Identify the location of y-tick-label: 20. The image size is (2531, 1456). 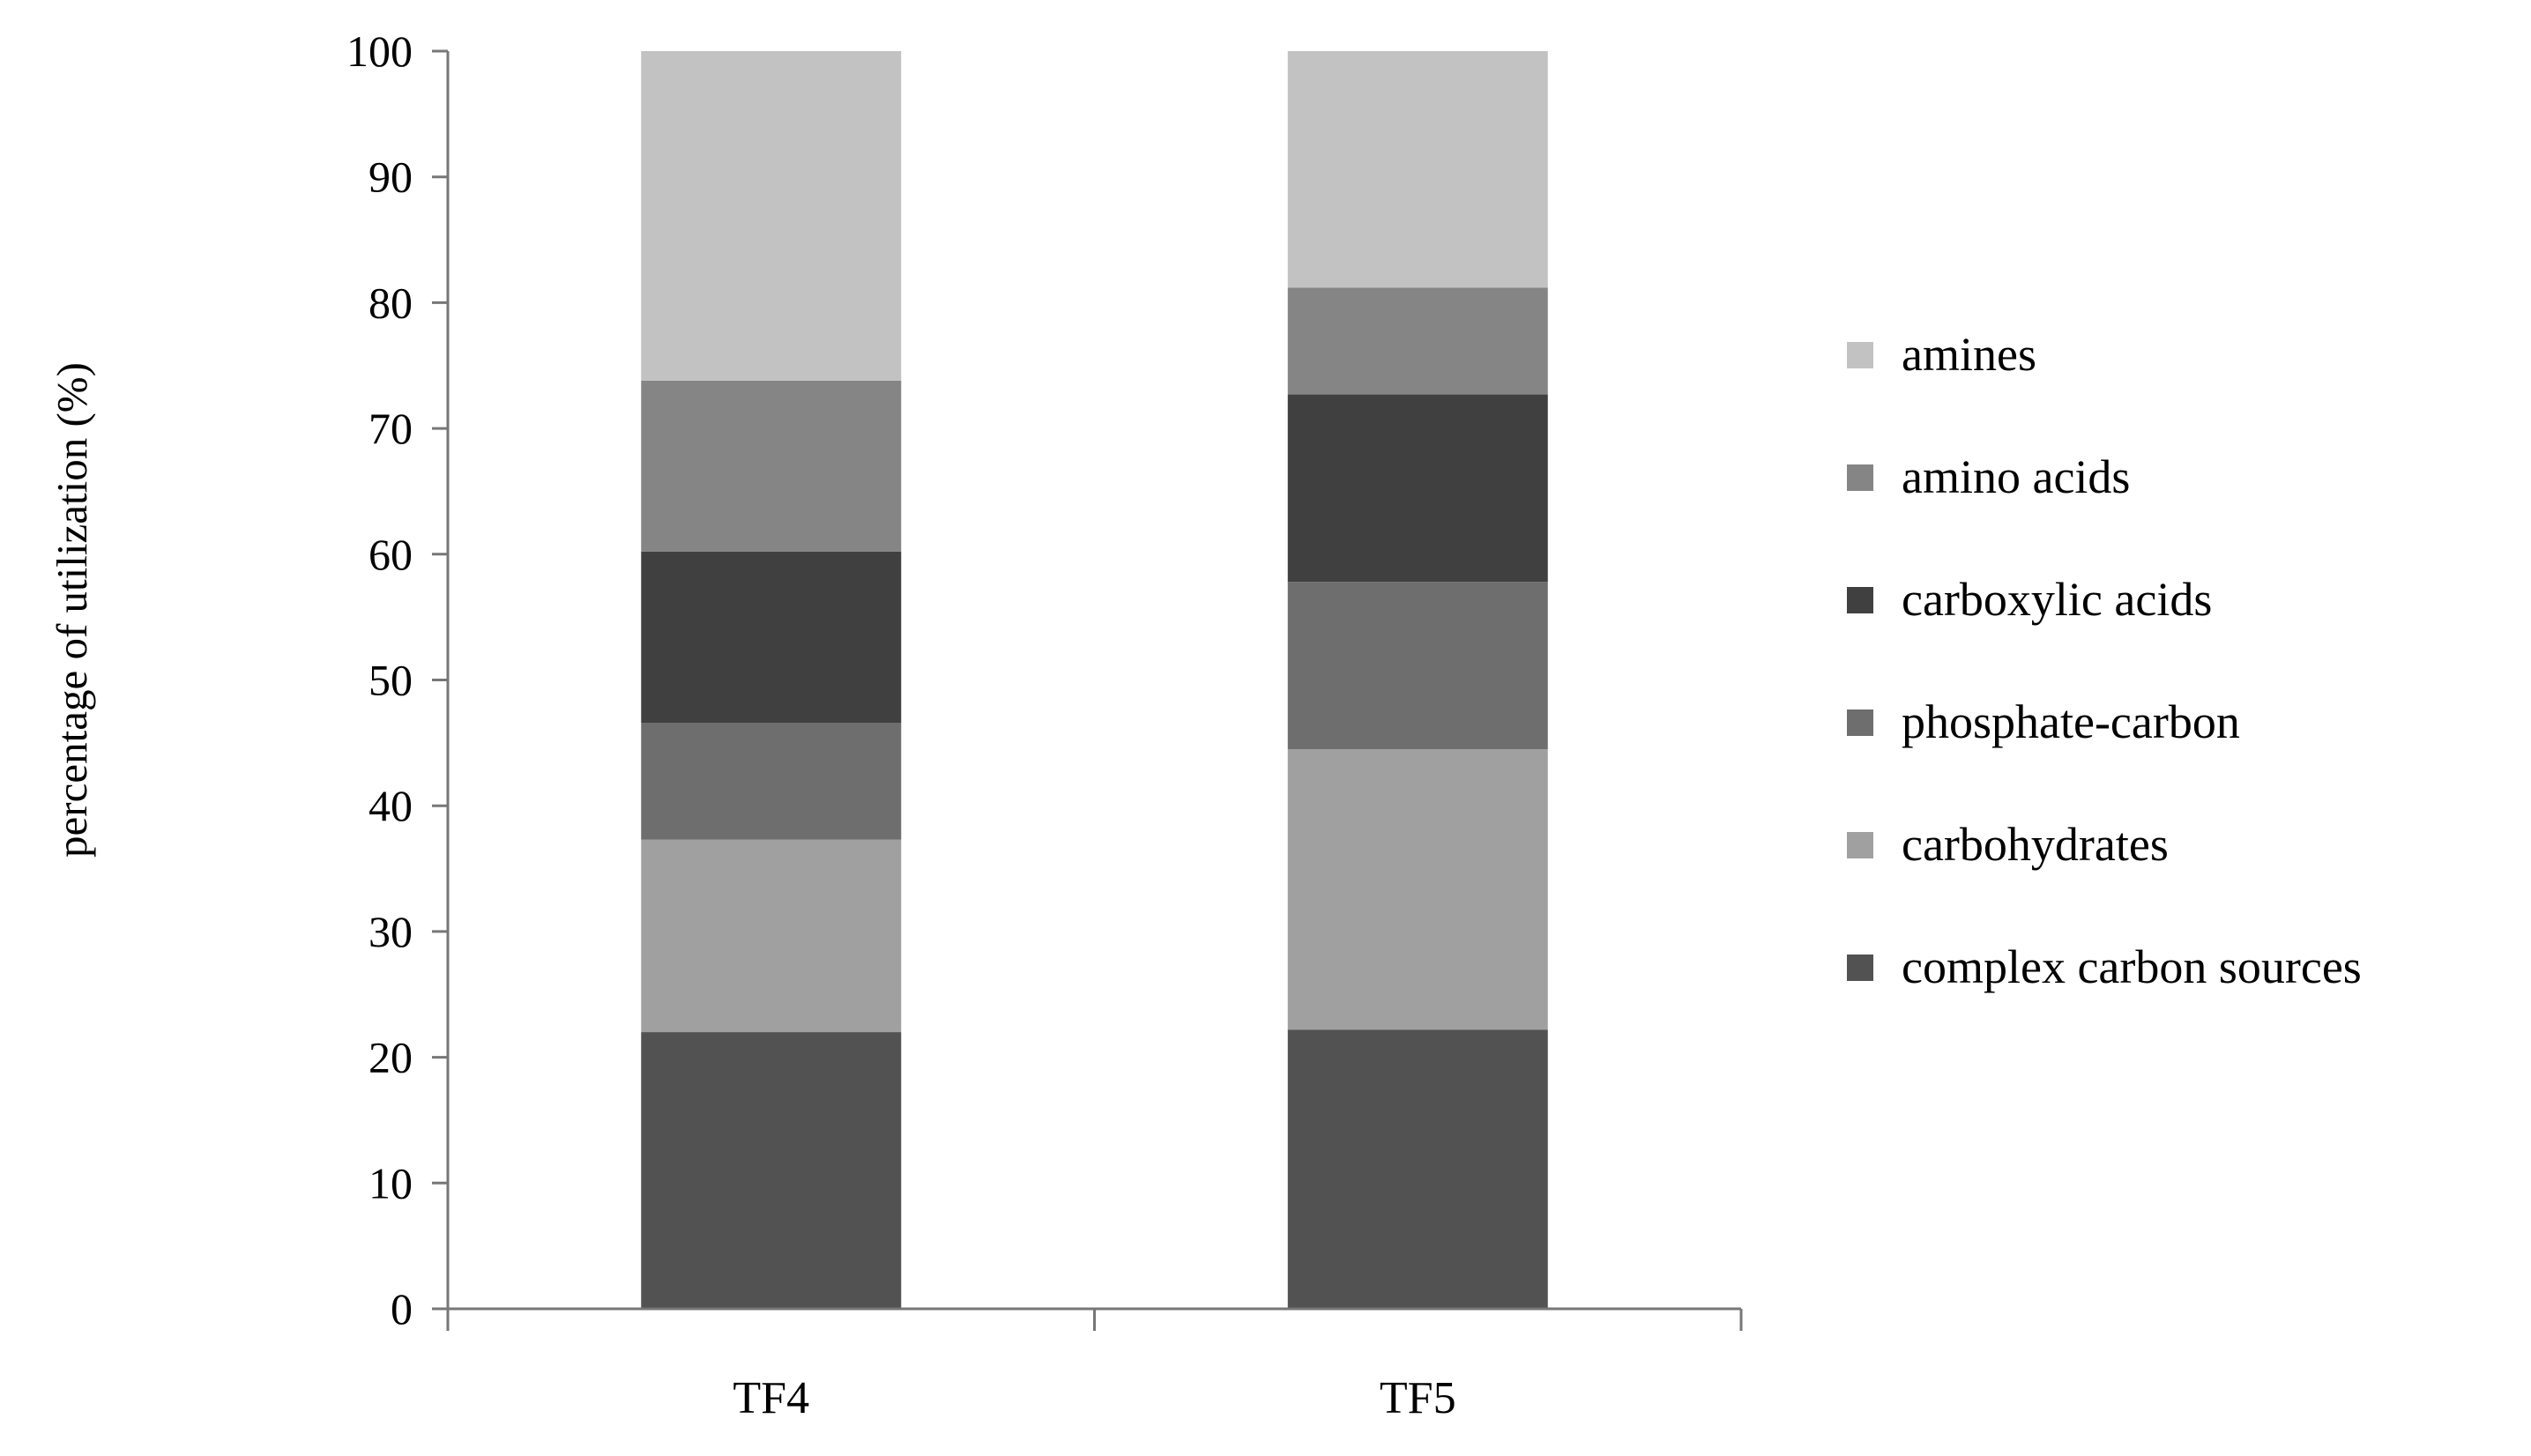
(390, 1057).